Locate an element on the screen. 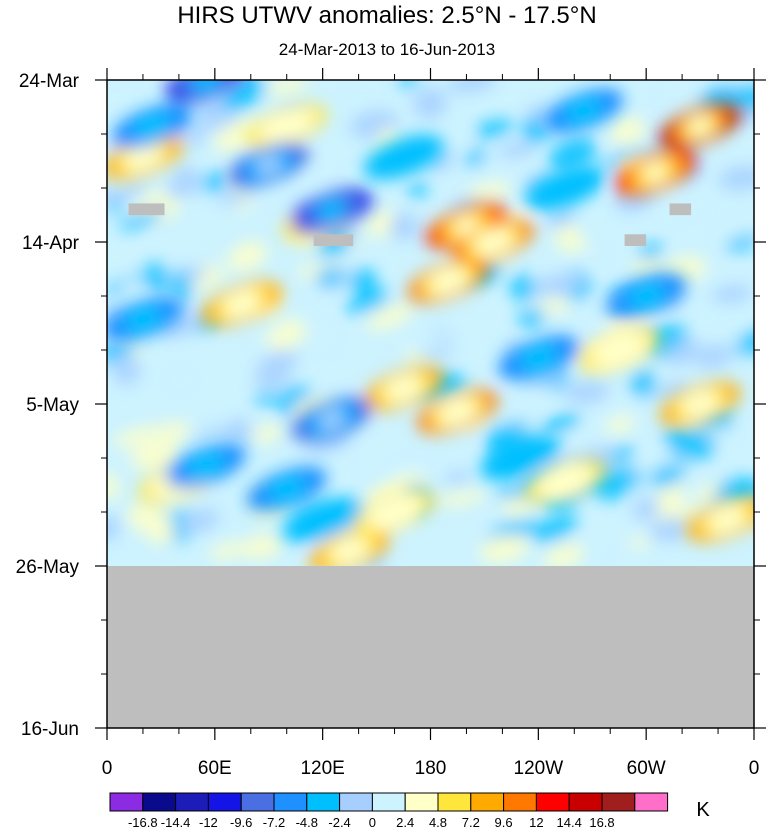 The width and height of the screenshot is (774, 830). y-tick-label: 26-May is located at coordinates (48, 567).